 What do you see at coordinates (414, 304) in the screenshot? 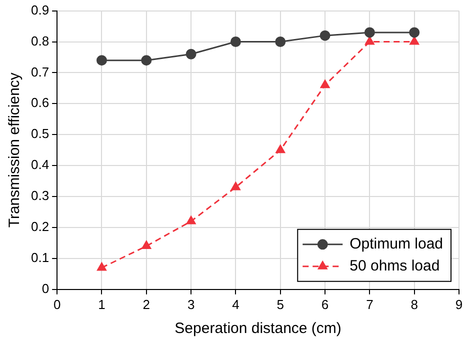
I see `x-tick-label: 8` at bounding box center [414, 304].